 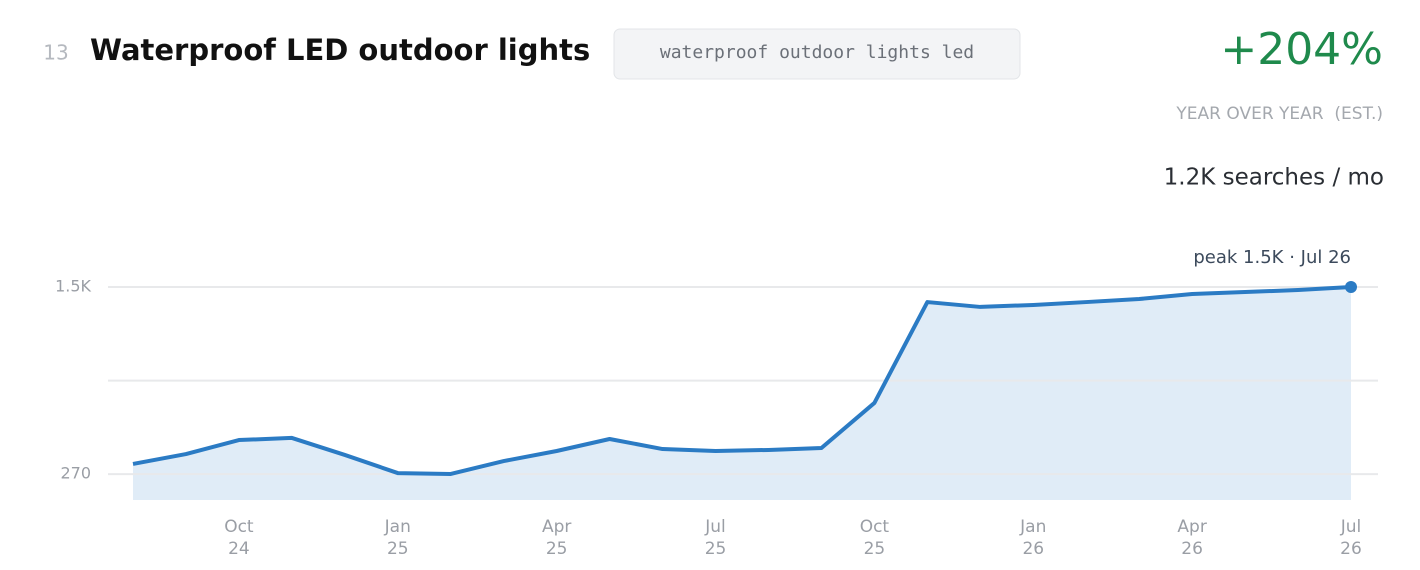 What do you see at coordinates (1272, 257) in the screenshot?
I see `annotation: peak 1.5K · Jul 26` at bounding box center [1272, 257].